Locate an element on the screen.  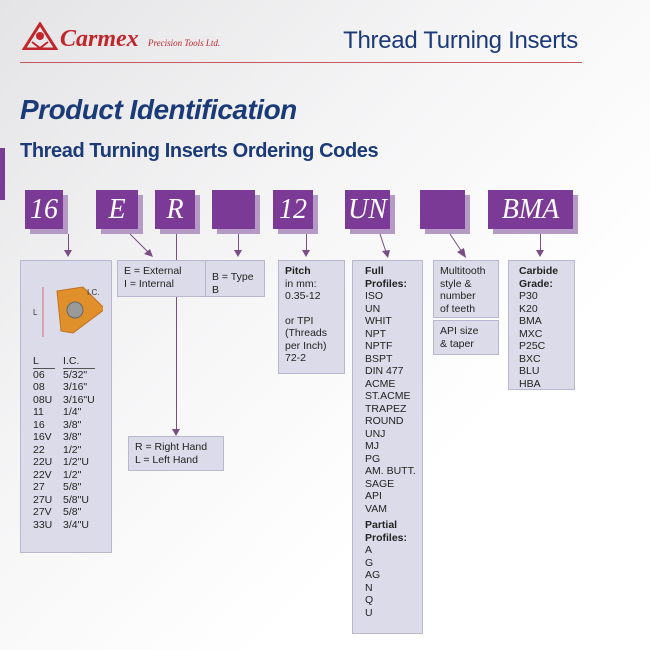
logo-brand: Carmex is located at coordinates (99, 39).